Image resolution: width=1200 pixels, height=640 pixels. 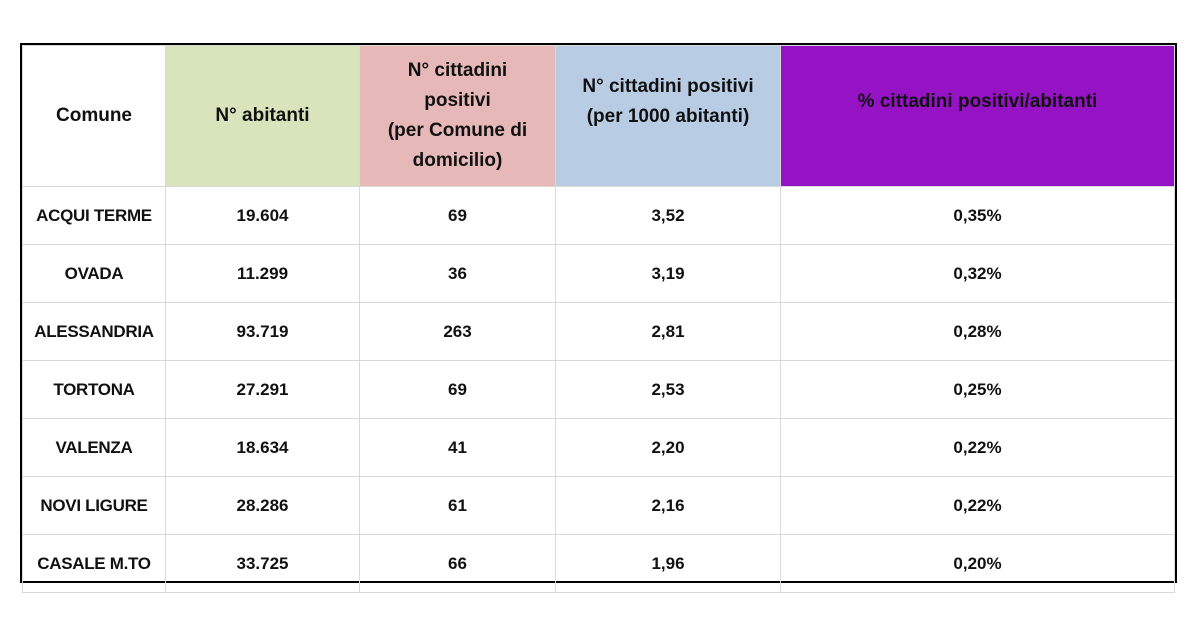 What do you see at coordinates (262, 273) in the screenshot?
I see `cell-abitanti: 11.299` at bounding box center [262, 273].